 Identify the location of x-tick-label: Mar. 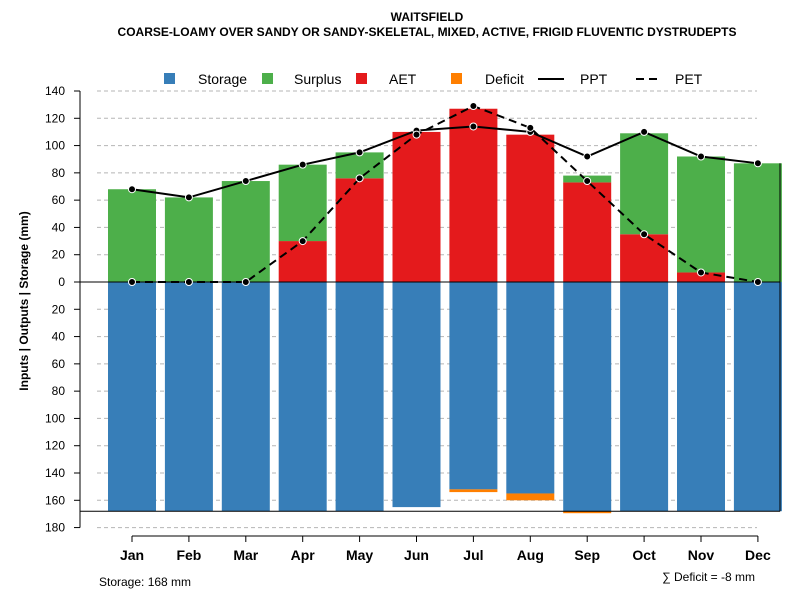
(245, 555).